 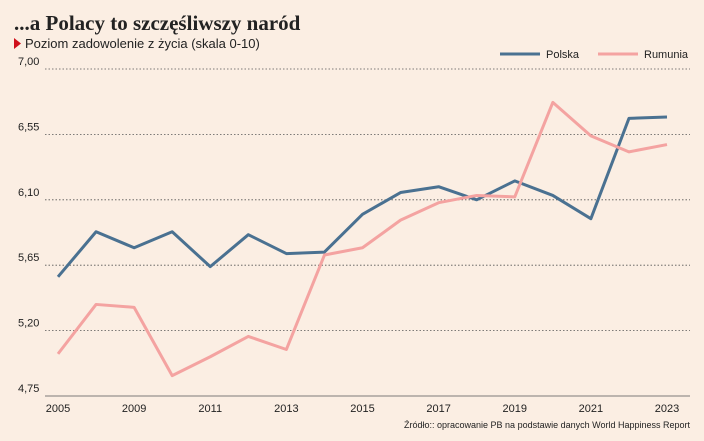 I want to click on x-tick-label: 2019, so click(x=515, y=409).